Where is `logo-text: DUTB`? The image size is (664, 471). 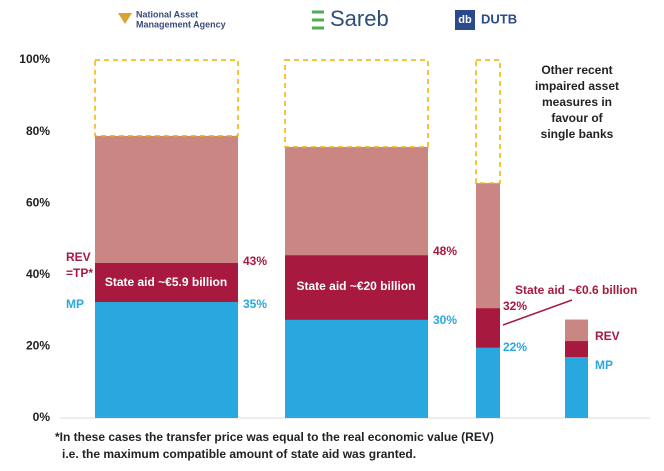 logo-text: DUTB is located at coordinates (499, 18).